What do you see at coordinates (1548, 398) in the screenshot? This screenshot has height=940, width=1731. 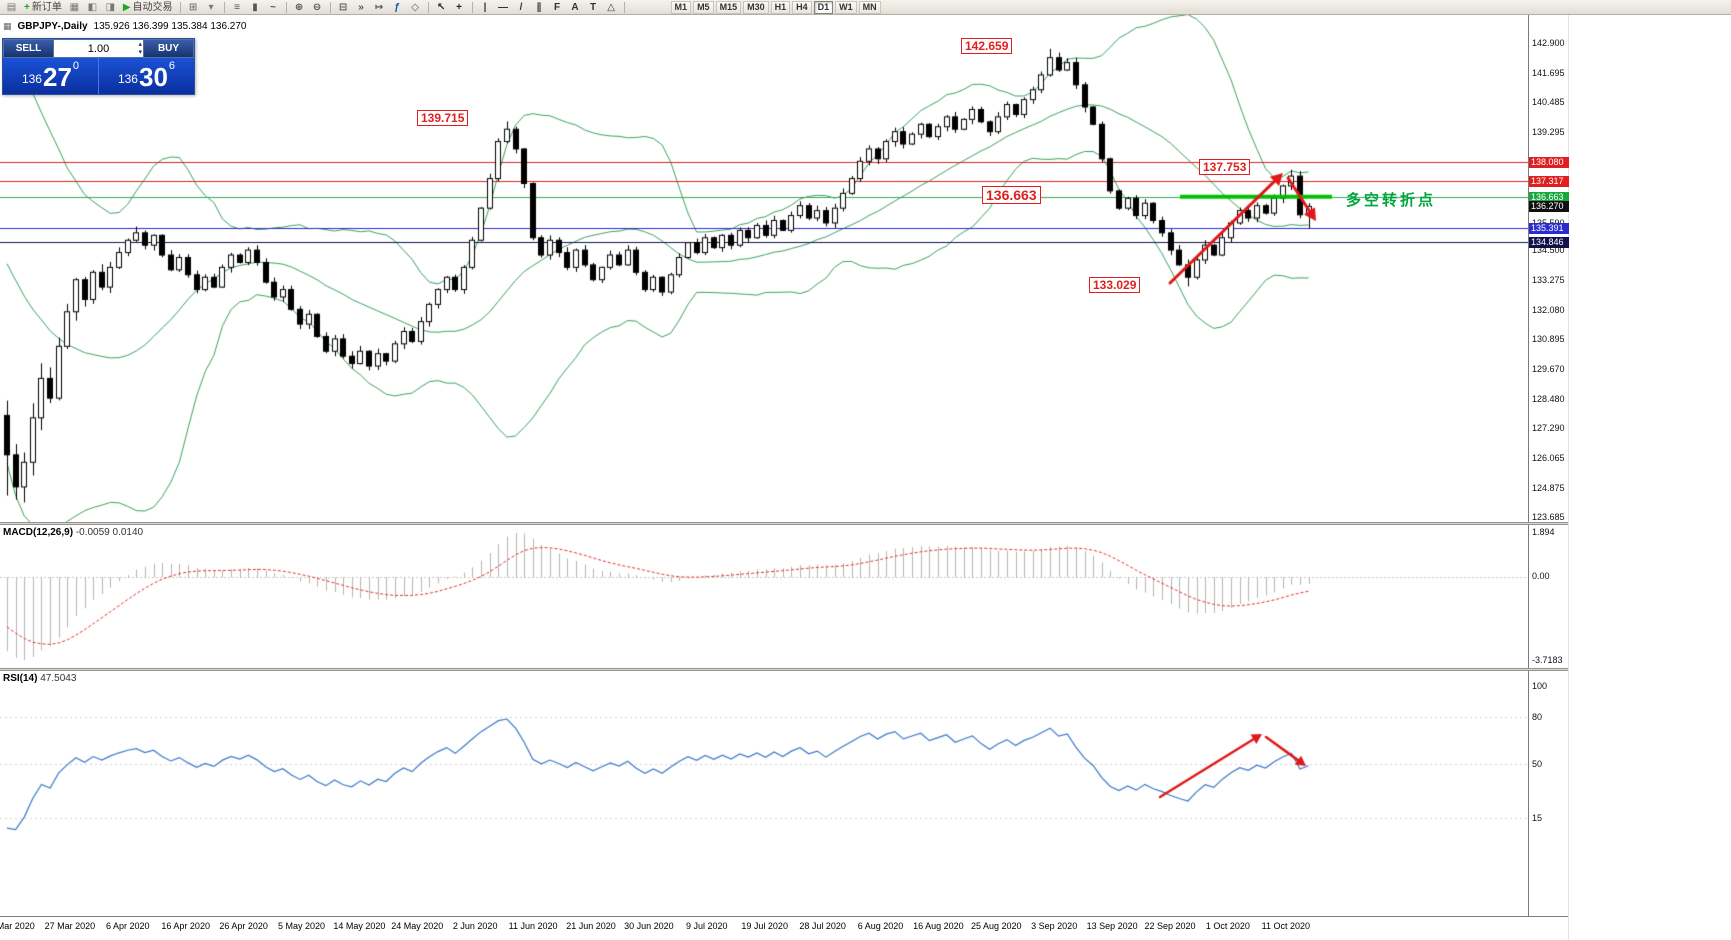 I see `price-scale-label: 128.480` at bounding box center [1548, 398].